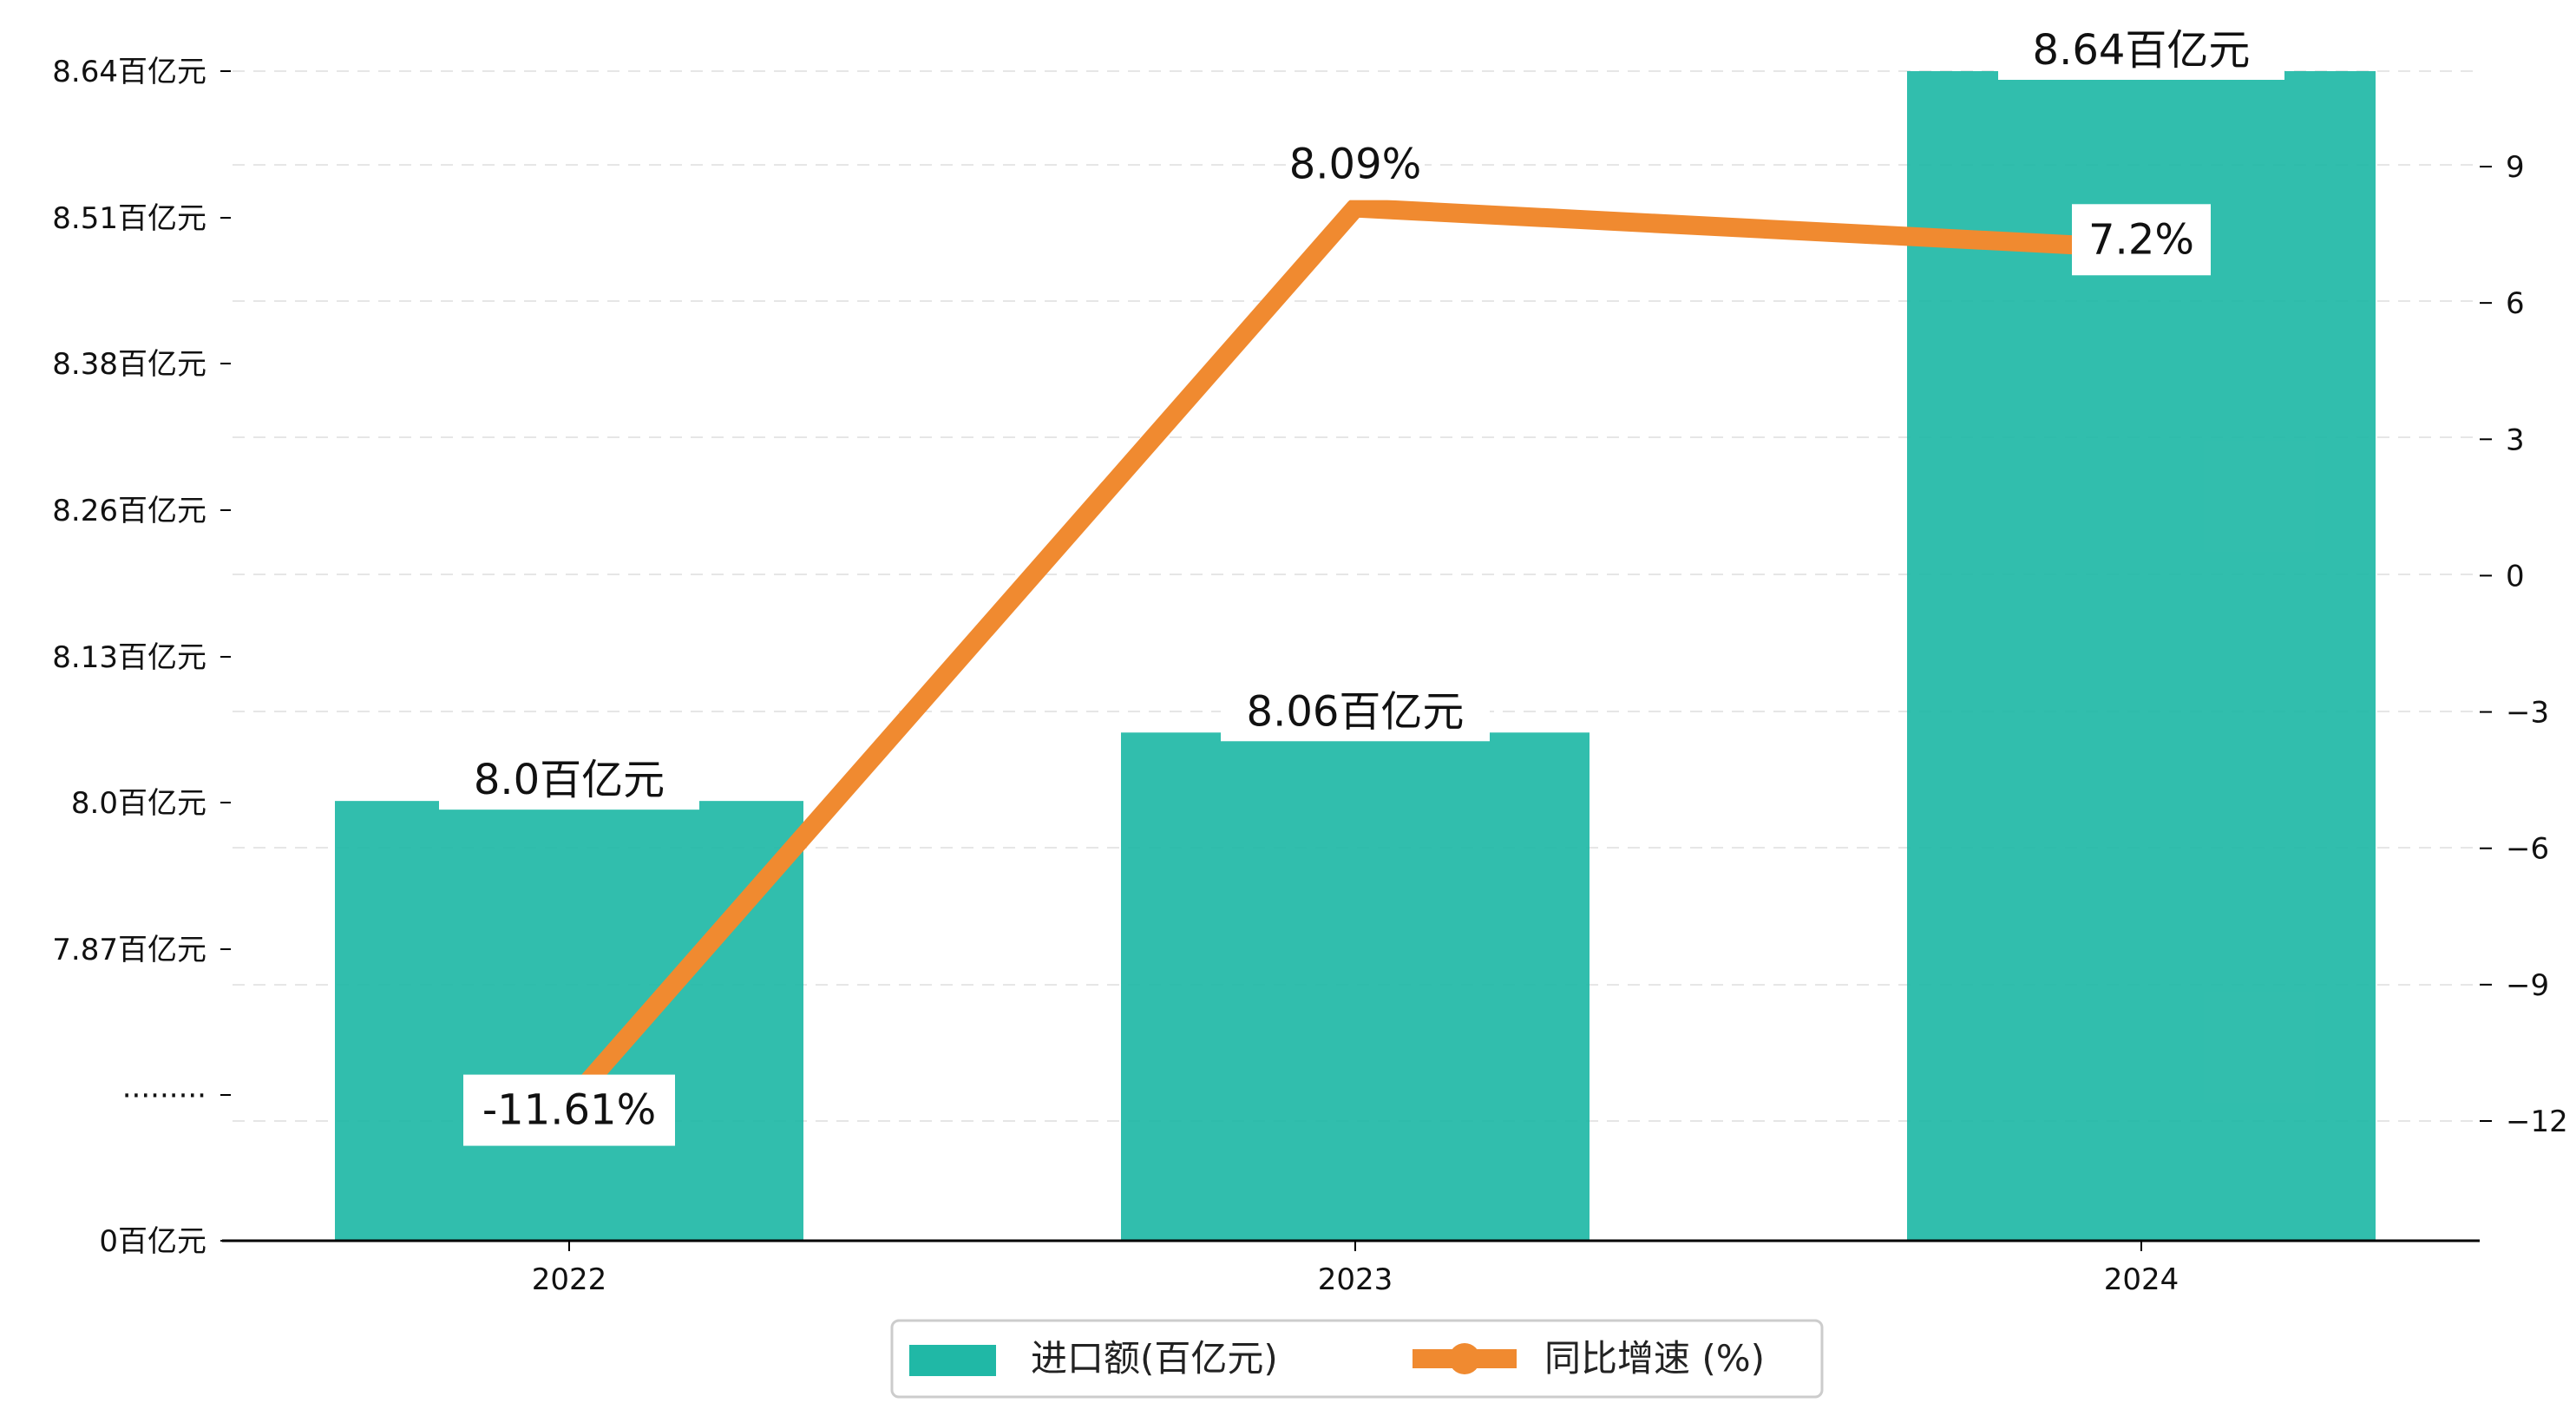 The width and height of the screenshot is (2576, 1416). What do you see at coordinates (1654, 1359) in the screenshot?
I see `legend-line-label: 同比增速 (%)` at bounding box center [1654, 1359].